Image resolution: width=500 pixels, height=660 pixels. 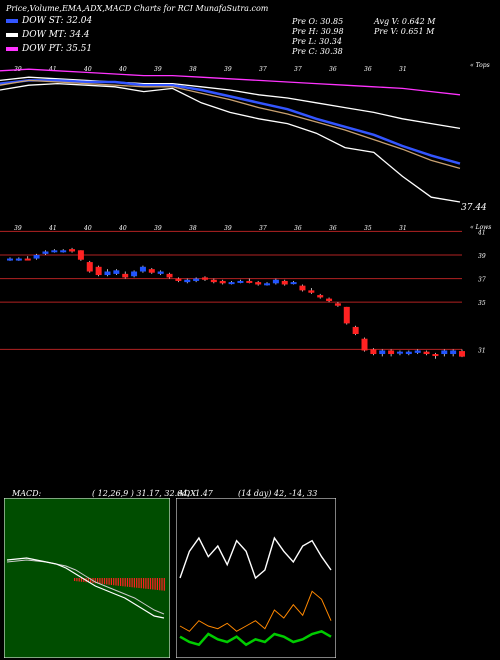 I want to click on adx-di-plus-line, so click(x=255, y=611).